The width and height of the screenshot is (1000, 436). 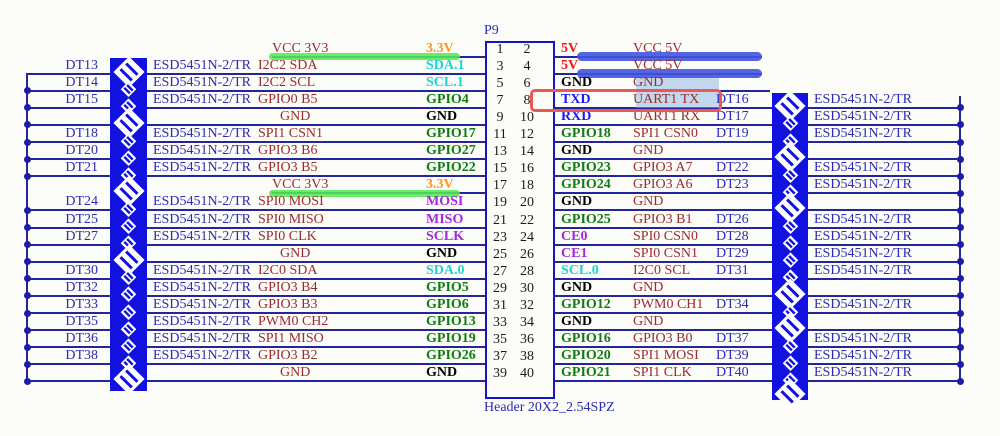 I want to click on wire-net-uart1_tx, so click(x=756, y=107).